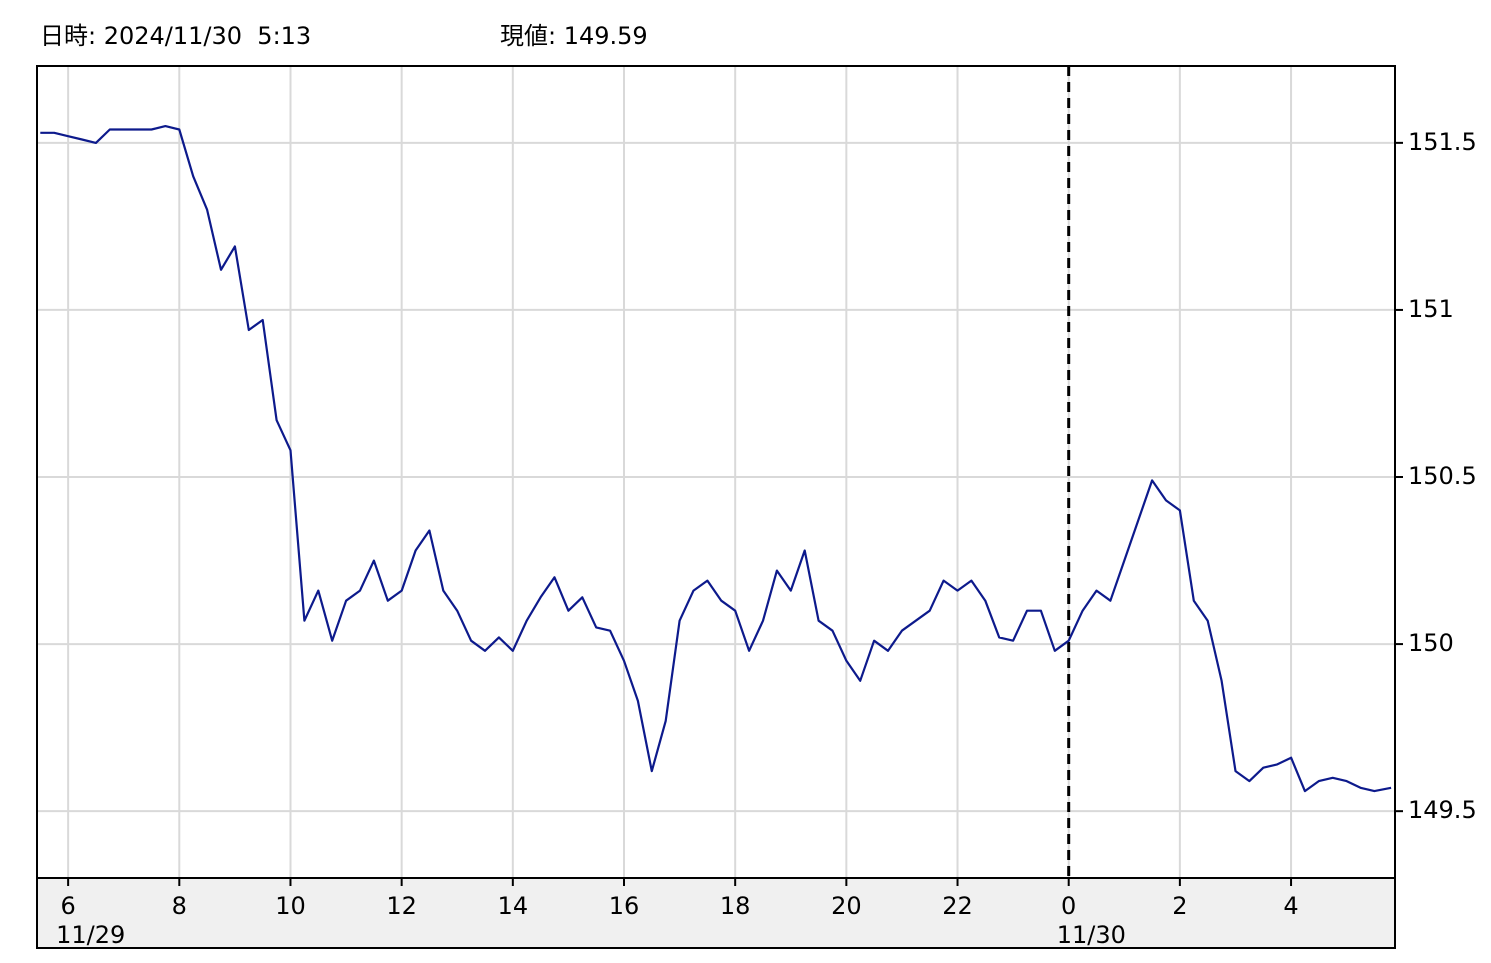 Image resolution: width=1491 pixels, height=963 pixels. I want to click on x-tick-label: 2, so click(1179, 906).